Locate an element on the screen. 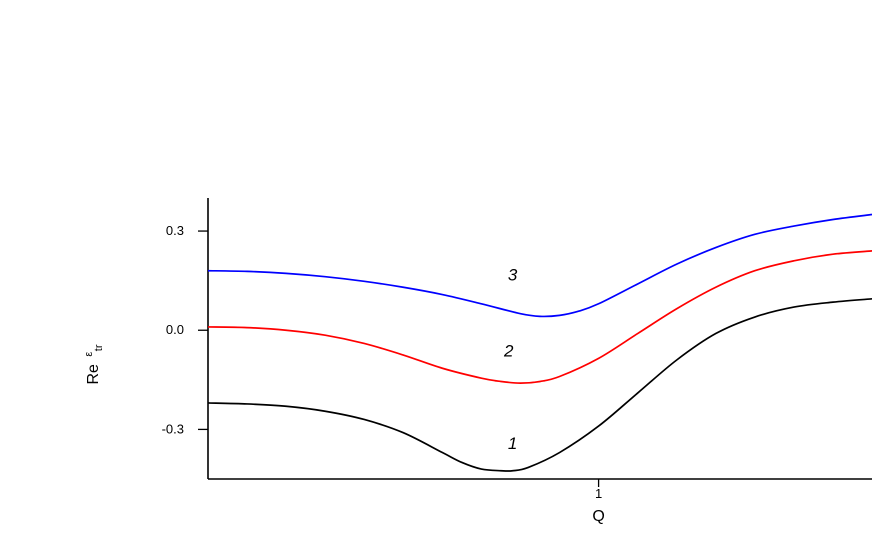 The image size is (872, 545). curve-3-label: 3 is located at coordinates (513, 275).